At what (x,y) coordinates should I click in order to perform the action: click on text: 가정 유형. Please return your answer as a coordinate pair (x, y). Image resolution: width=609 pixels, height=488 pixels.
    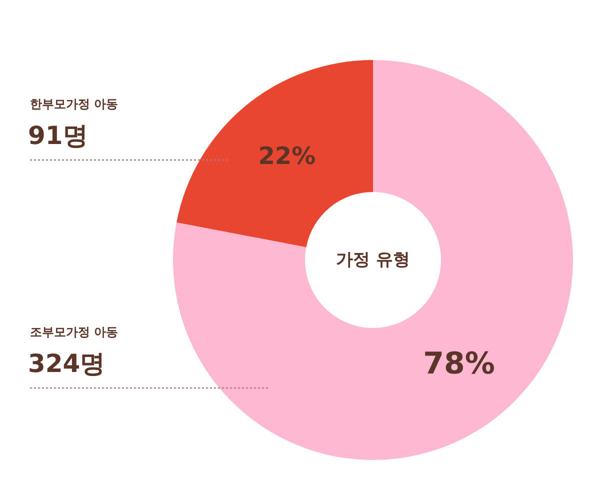
    Looking at the image, I should click on (373, 260).